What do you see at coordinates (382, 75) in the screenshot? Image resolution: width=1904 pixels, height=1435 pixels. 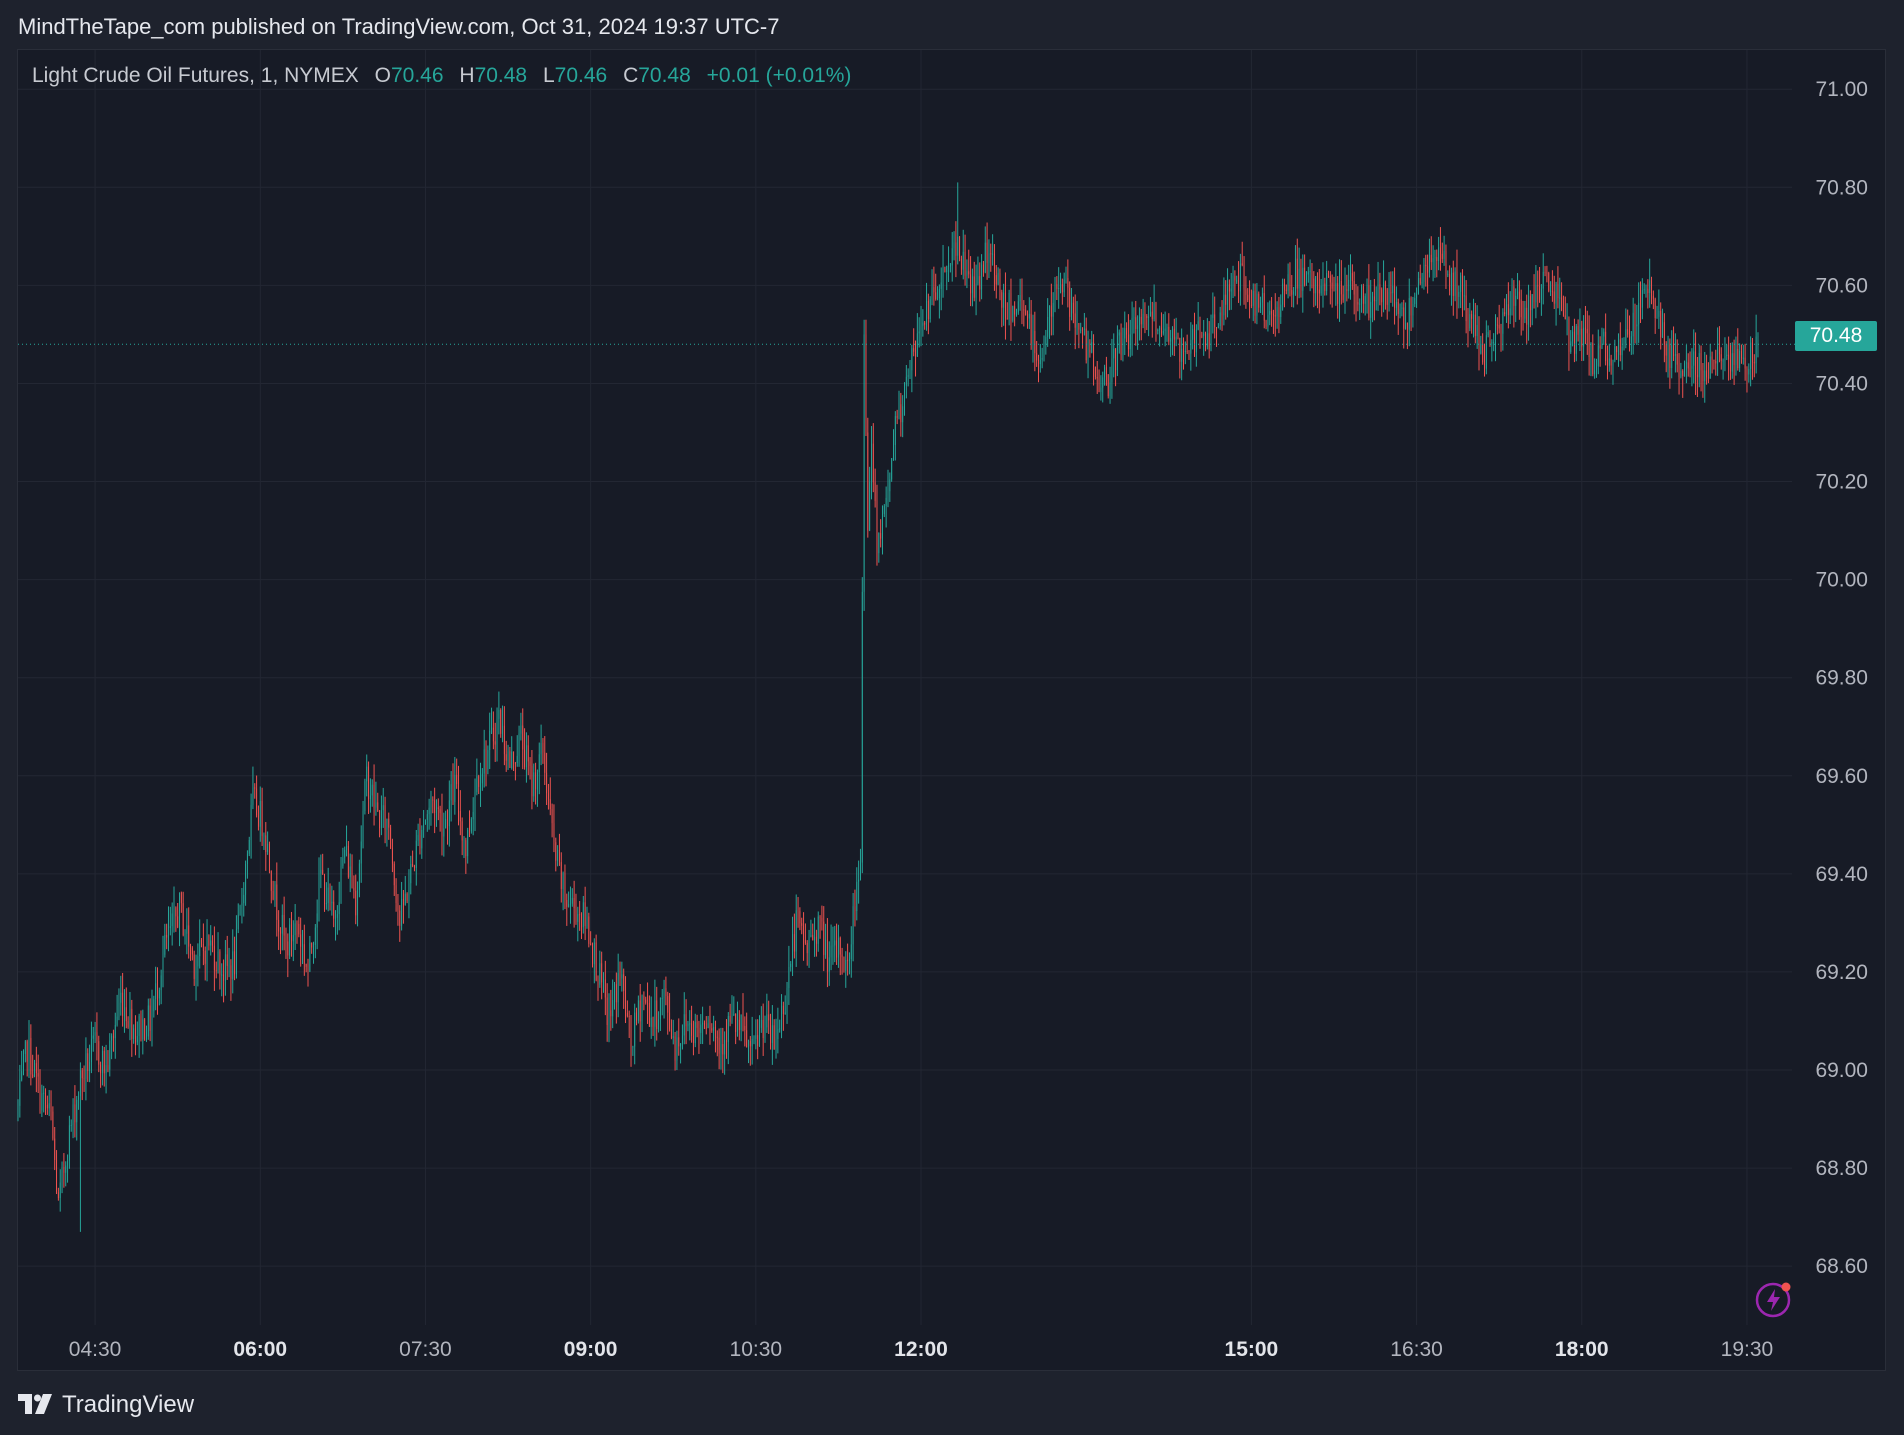 I see `open-label: O` at bounding box center [382, 75].